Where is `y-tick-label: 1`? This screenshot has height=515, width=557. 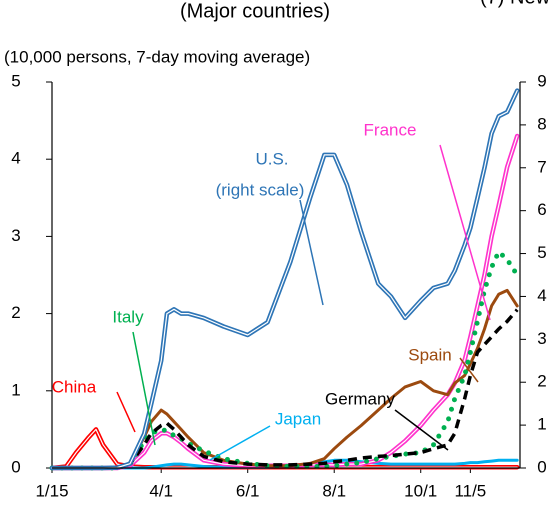 y-tick-label: 1 is located at coordinates (15, 389).